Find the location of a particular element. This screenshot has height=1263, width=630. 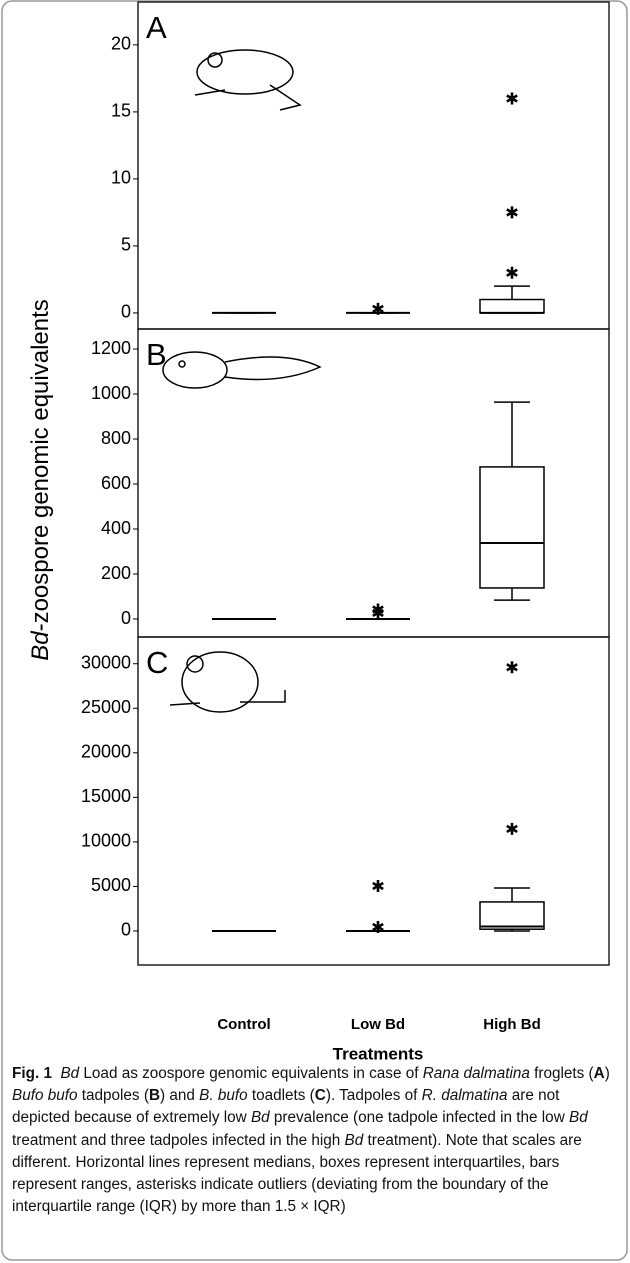

y-tick-label: 800 is located at coordinates (116, 438).